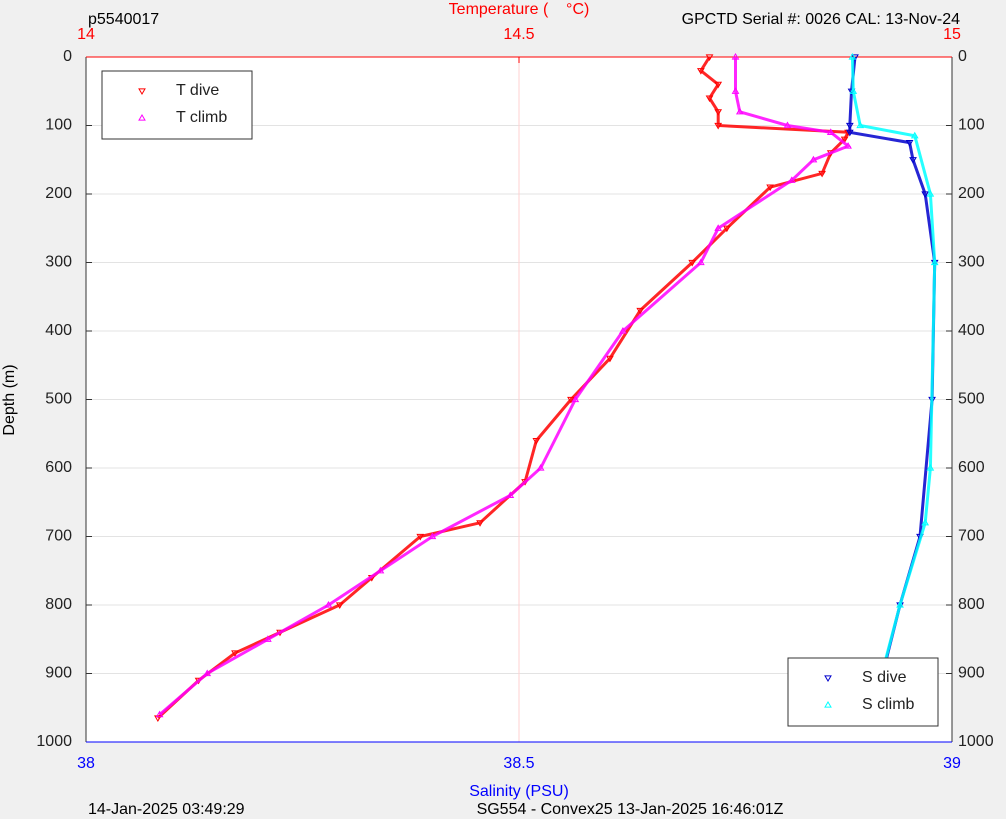 The height and width of the screenshot is (819, 1006). Describe the element at coordinates (58, 604) in the screenshot. I see `y-tick-label: 800` at that location.